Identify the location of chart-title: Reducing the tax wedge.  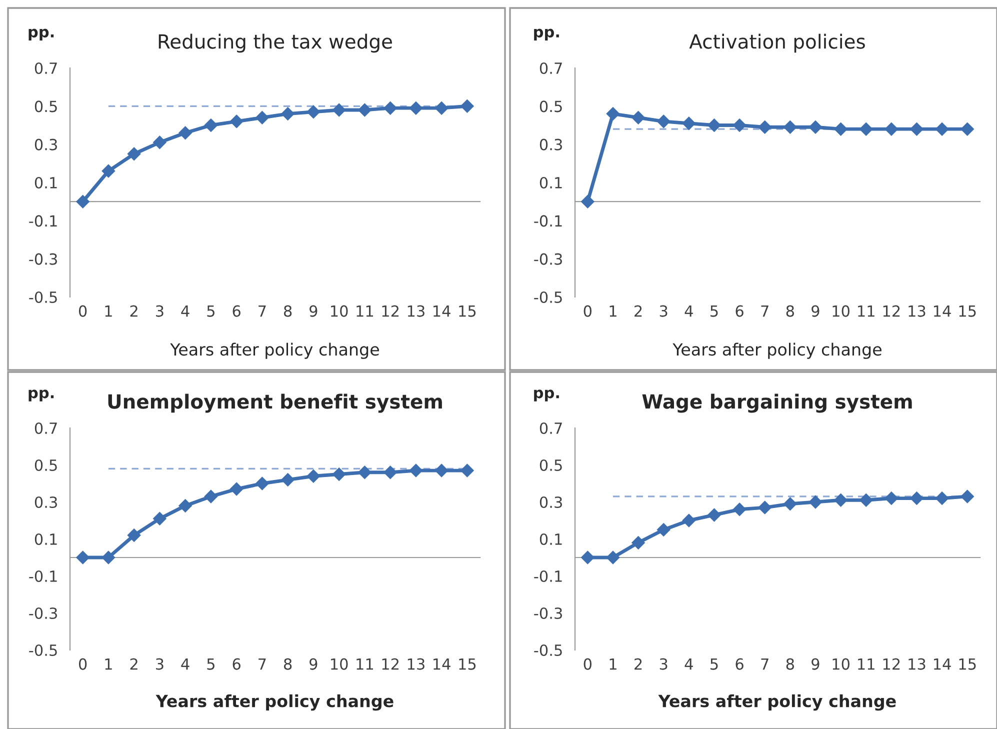
(275, 43).